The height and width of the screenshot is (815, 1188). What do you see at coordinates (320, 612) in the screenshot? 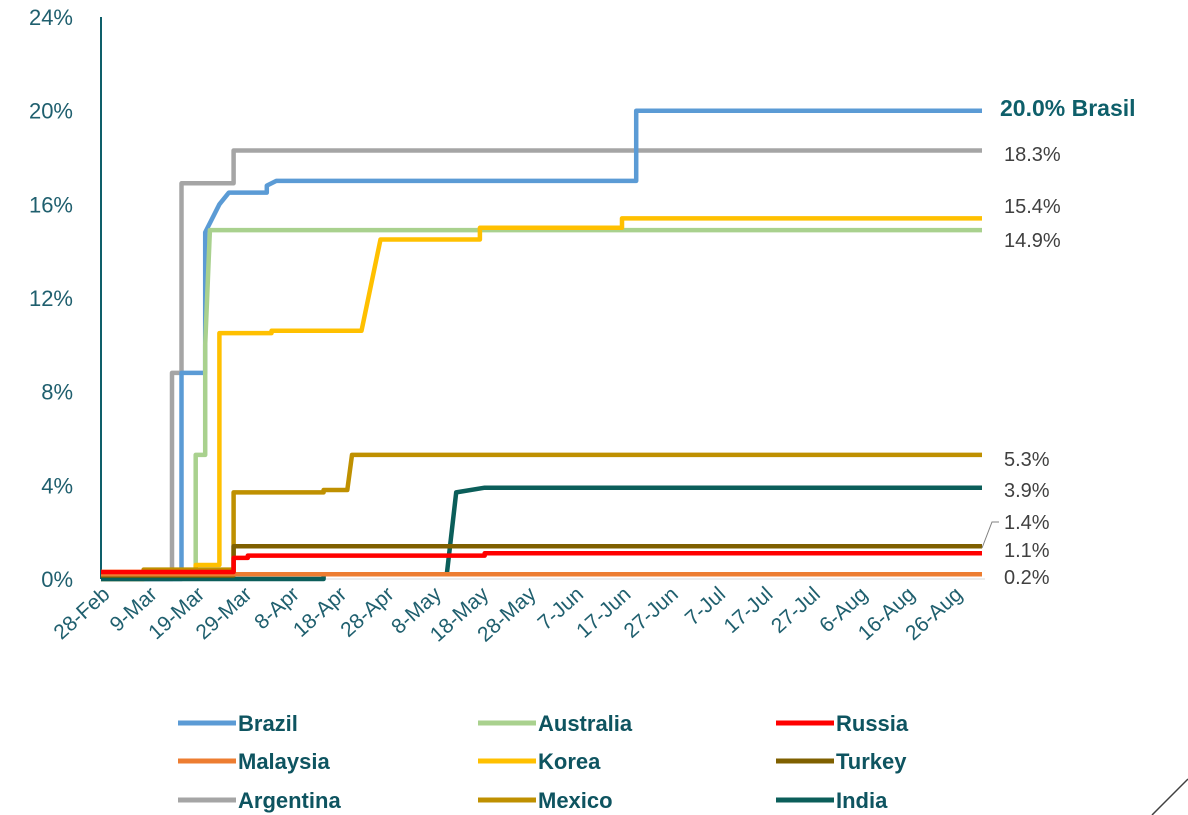
I see `x-tick-label: 18-Apr` at bounding box center [320, 612].